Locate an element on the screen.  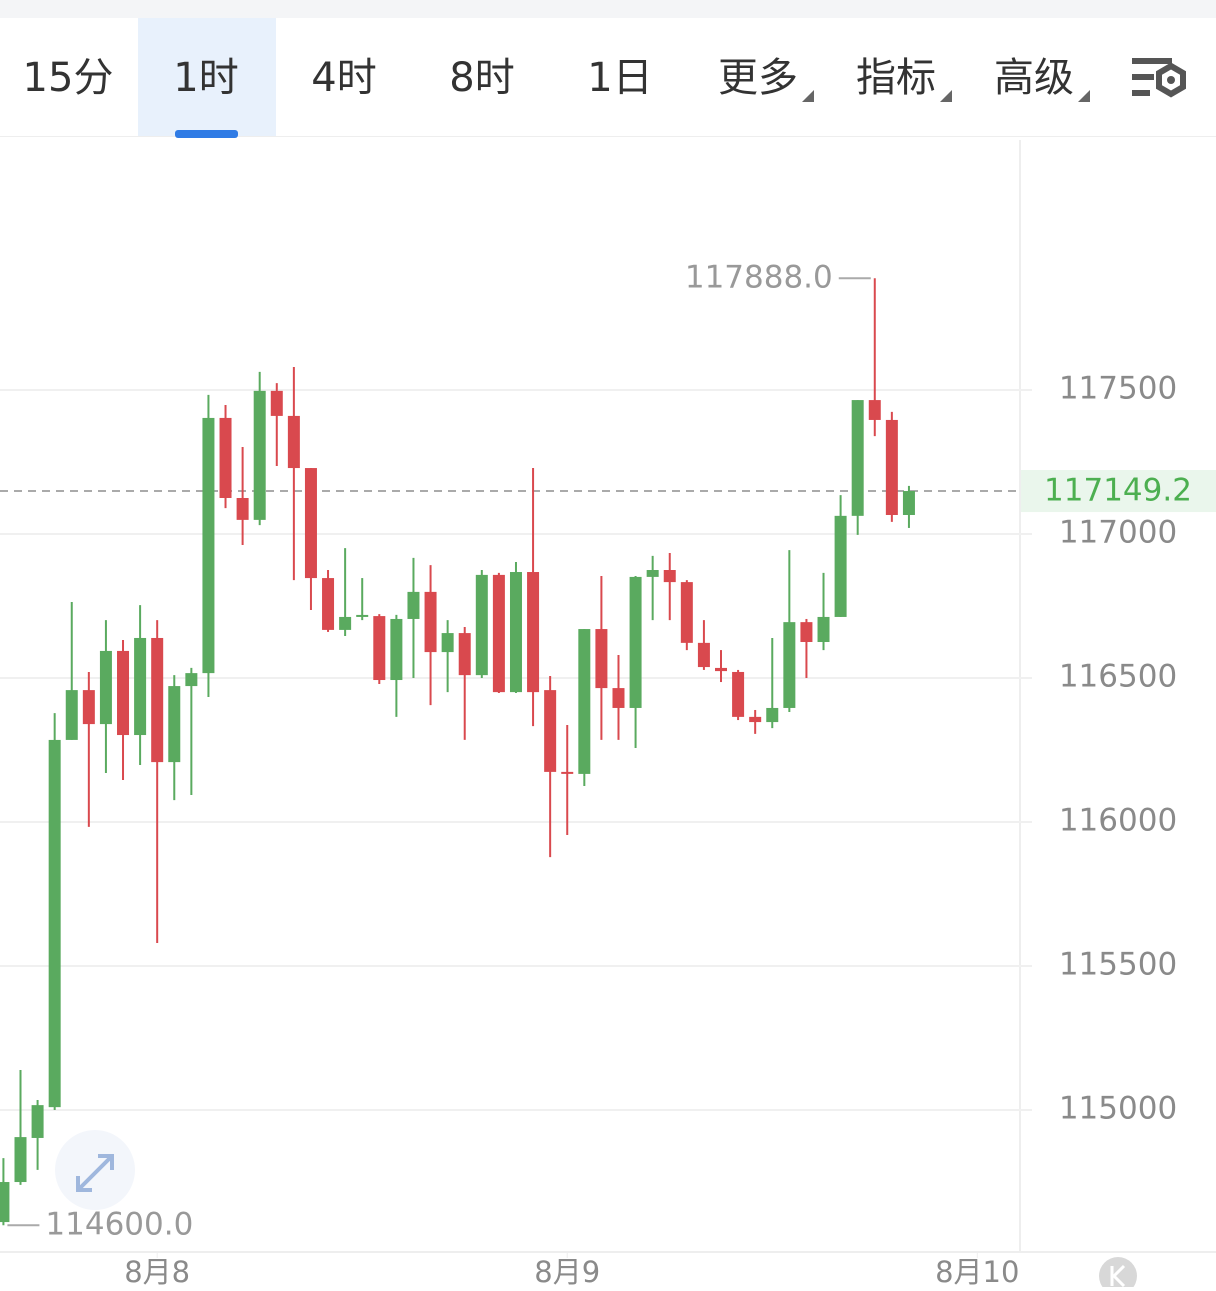
top-strip is located at coordinates (608, 9).